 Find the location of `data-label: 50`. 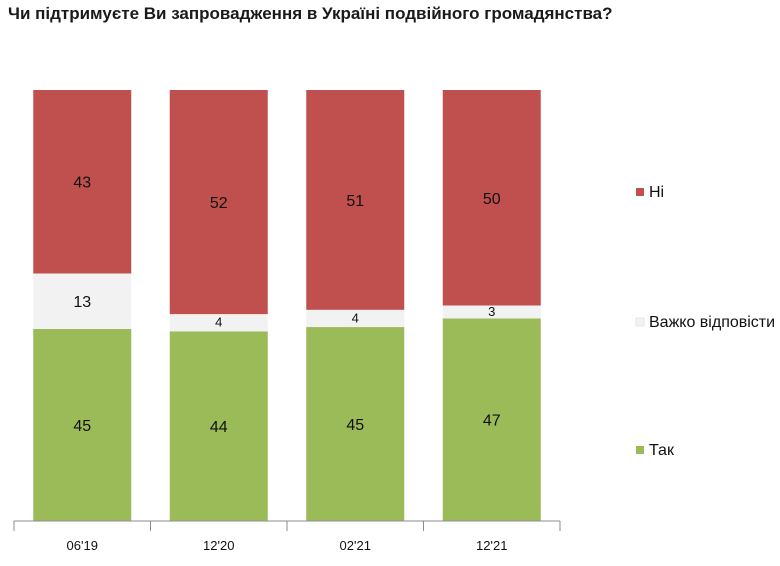

data-label: 50 is located at coordinates (492, 199).